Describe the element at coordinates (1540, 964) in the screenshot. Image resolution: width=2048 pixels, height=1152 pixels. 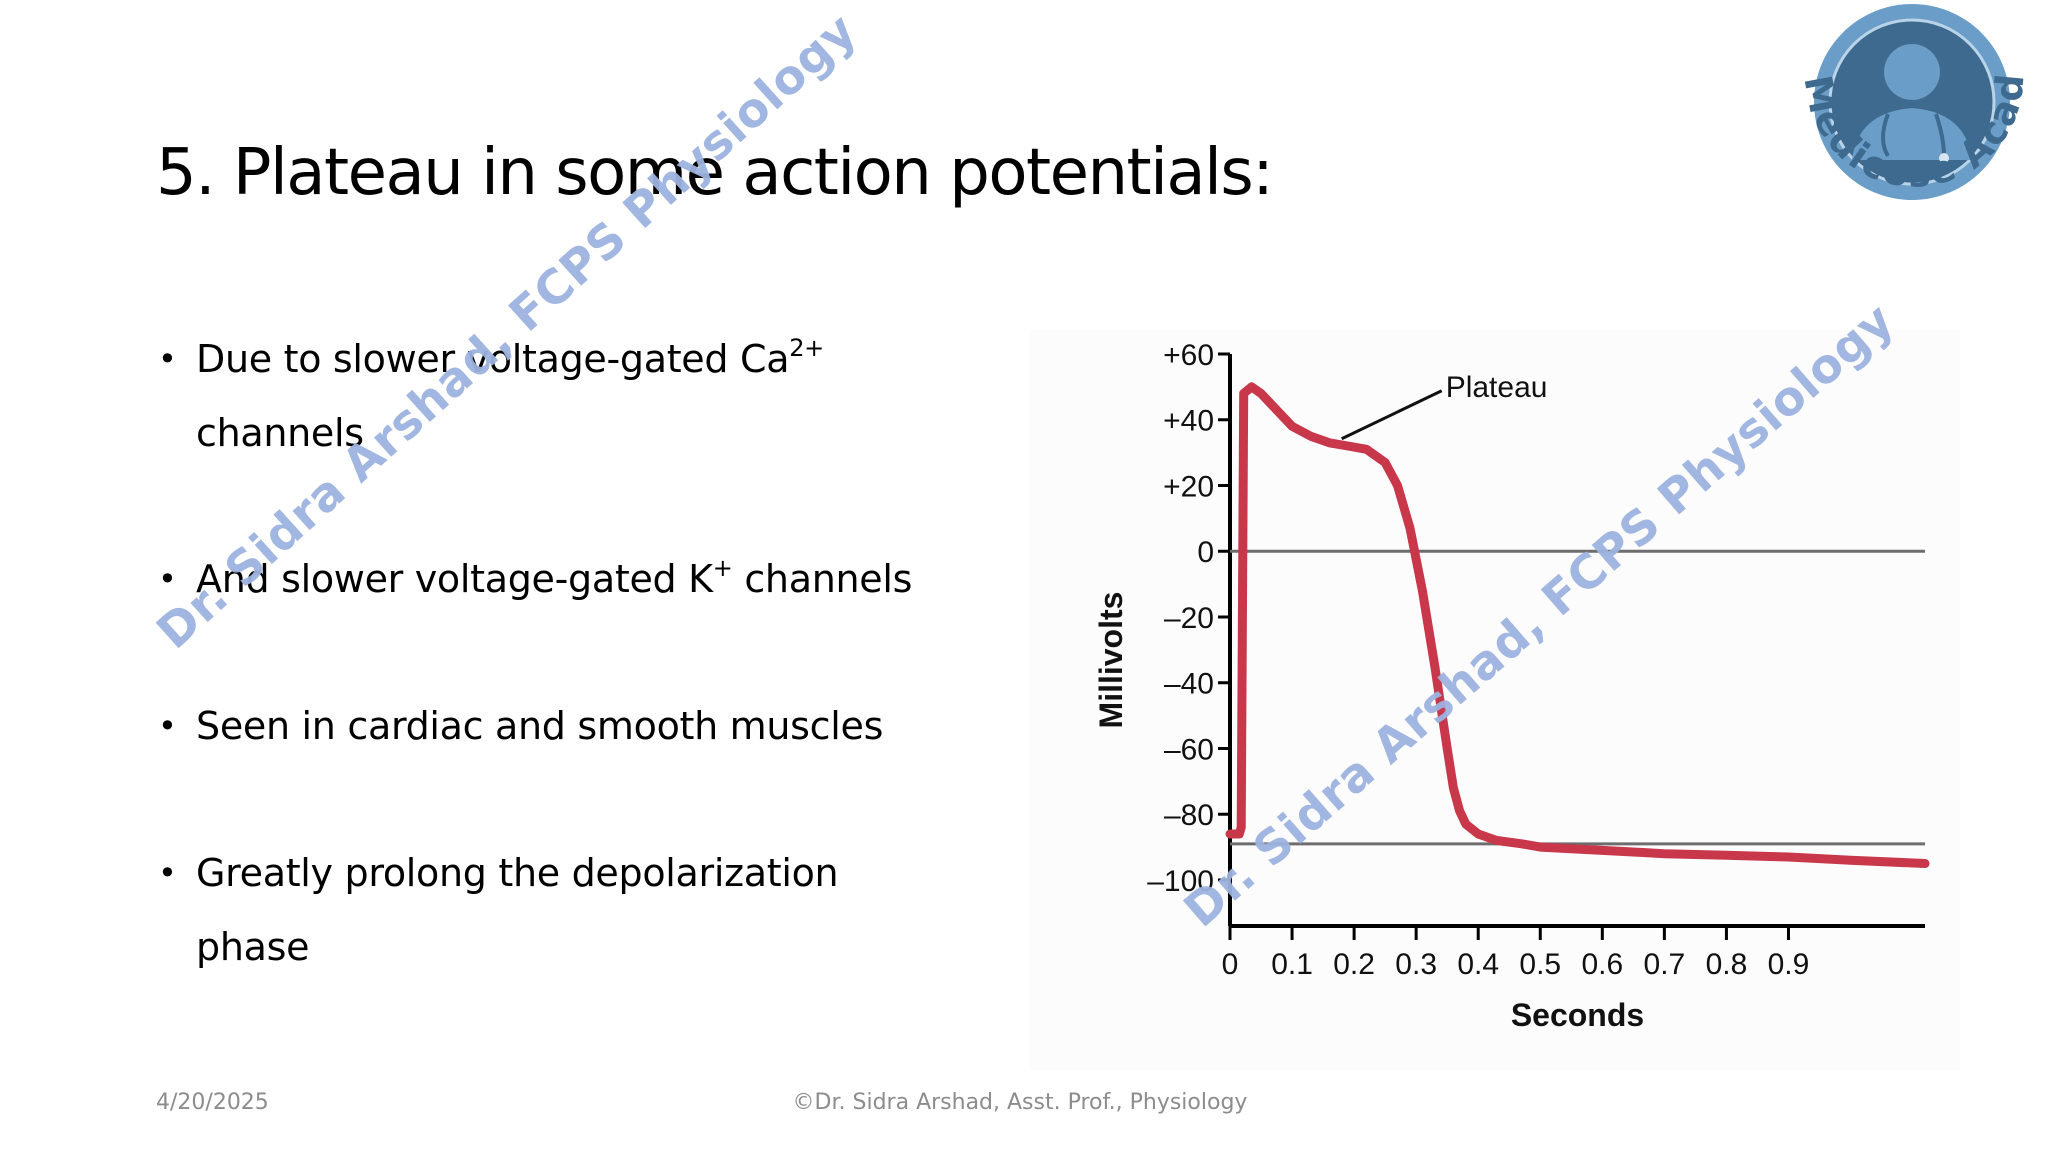
I see `x-tick-label: 0.5` at that location.